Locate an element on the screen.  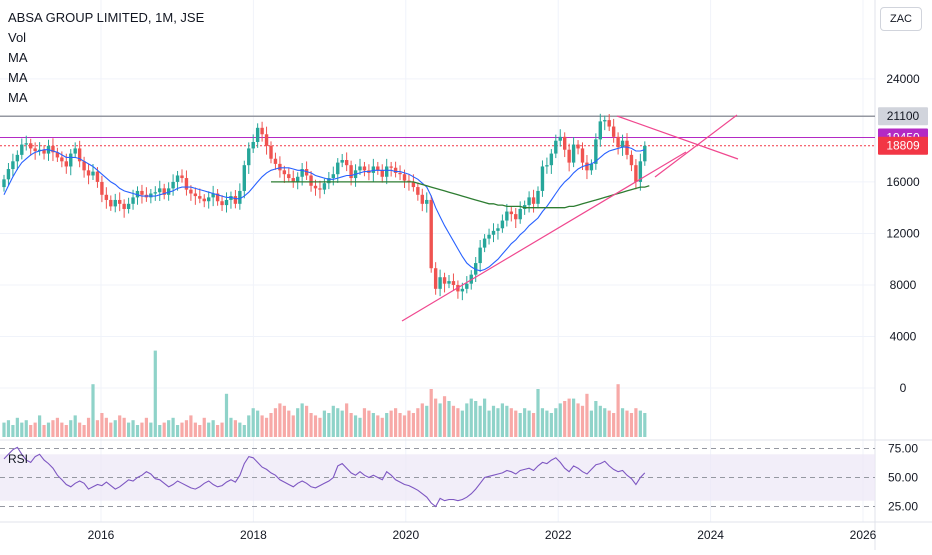
indicator-vol: Vol is located at coordinates (17, 37).